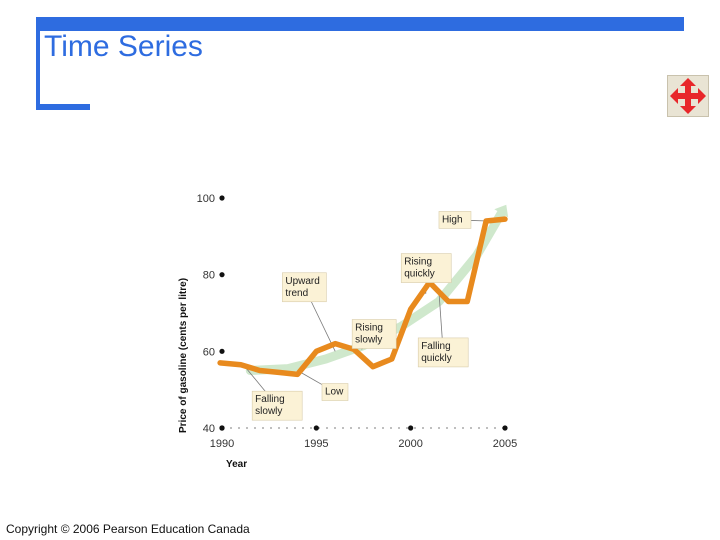  Describe the element at coordinates (38, 63) in the screenshot. I see `title-accent-bar-left` at that location.